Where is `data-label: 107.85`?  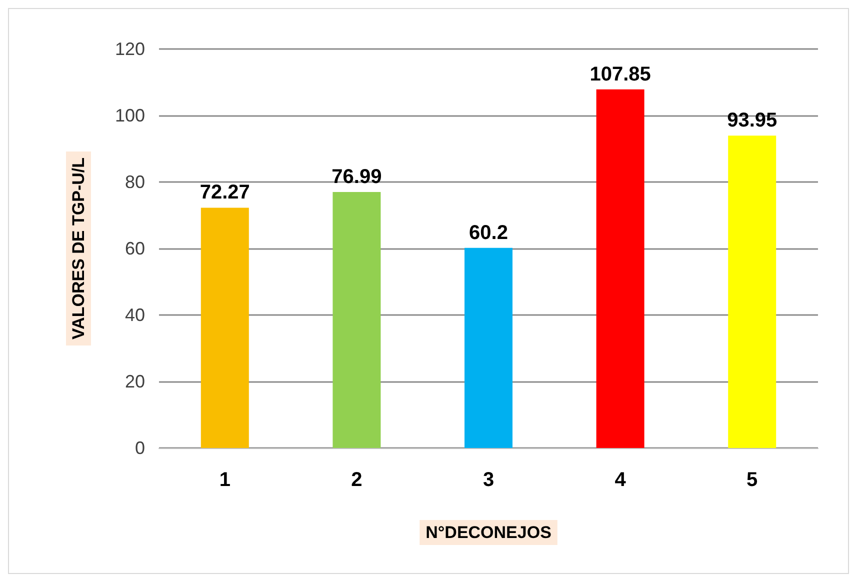
data-label: 107.85 is located at coordinates (620, 74).